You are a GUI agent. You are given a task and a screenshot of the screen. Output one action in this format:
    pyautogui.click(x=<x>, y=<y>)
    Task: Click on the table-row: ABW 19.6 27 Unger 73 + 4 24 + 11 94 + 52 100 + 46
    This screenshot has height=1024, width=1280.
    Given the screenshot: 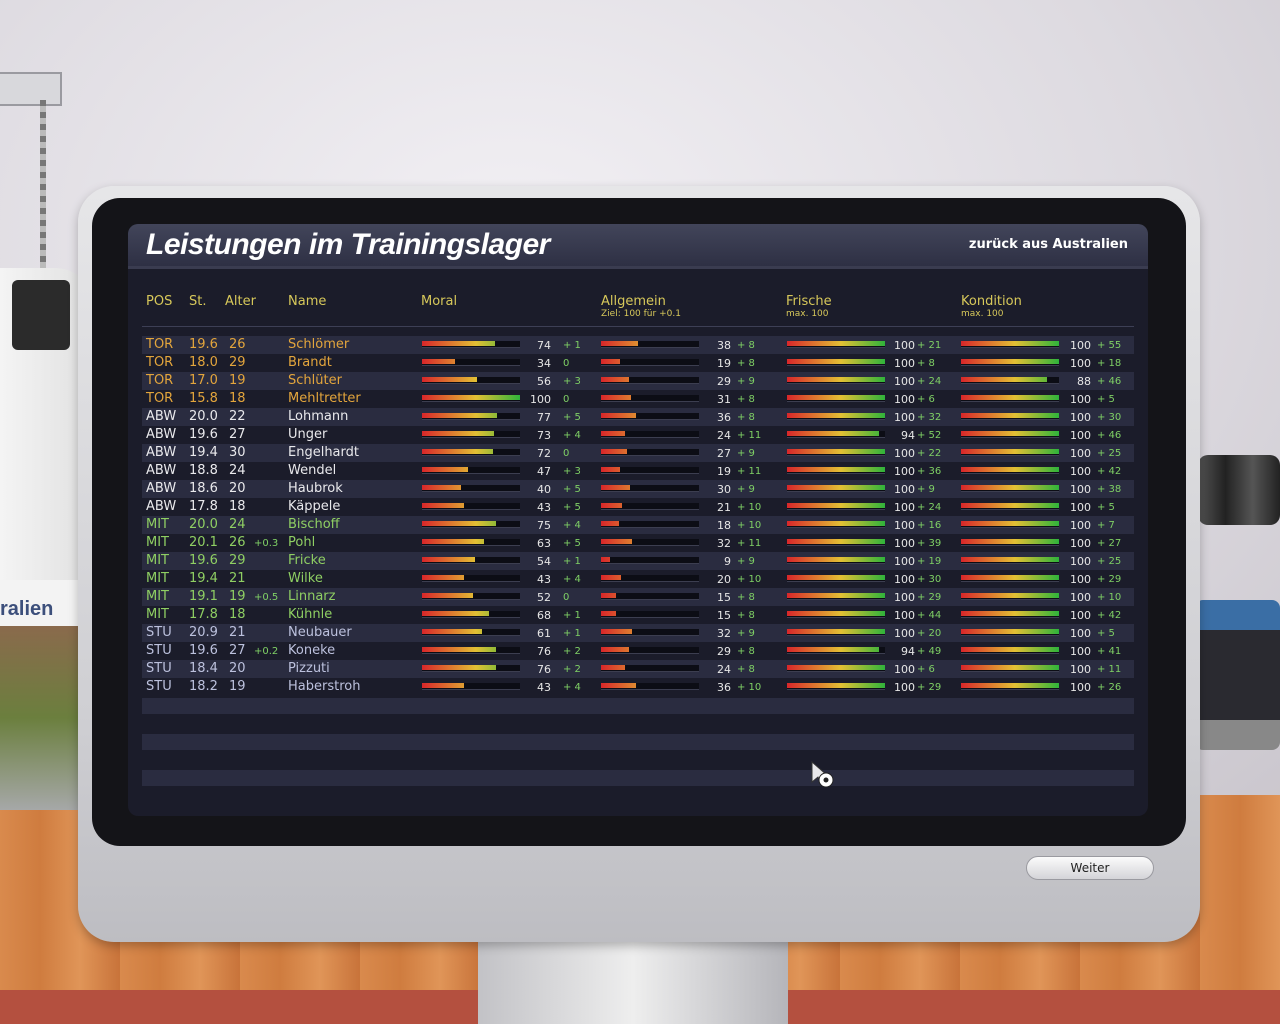 What is the action you would take?
    pyautogui.click(x=638, y=435)
    